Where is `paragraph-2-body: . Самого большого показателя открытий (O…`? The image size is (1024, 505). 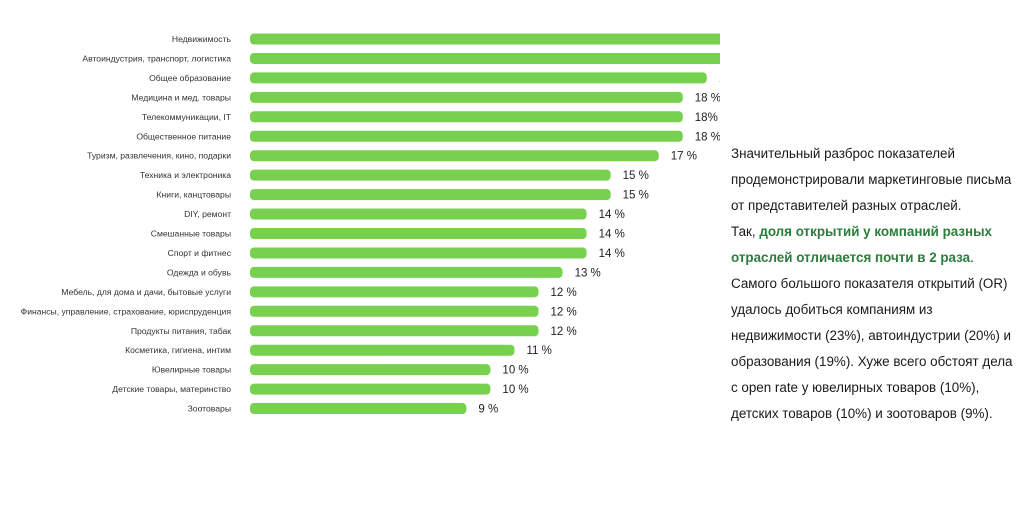
paragraph-2-body: . Самого большого показателя открытий (O… is located at coordinates (872, 335).